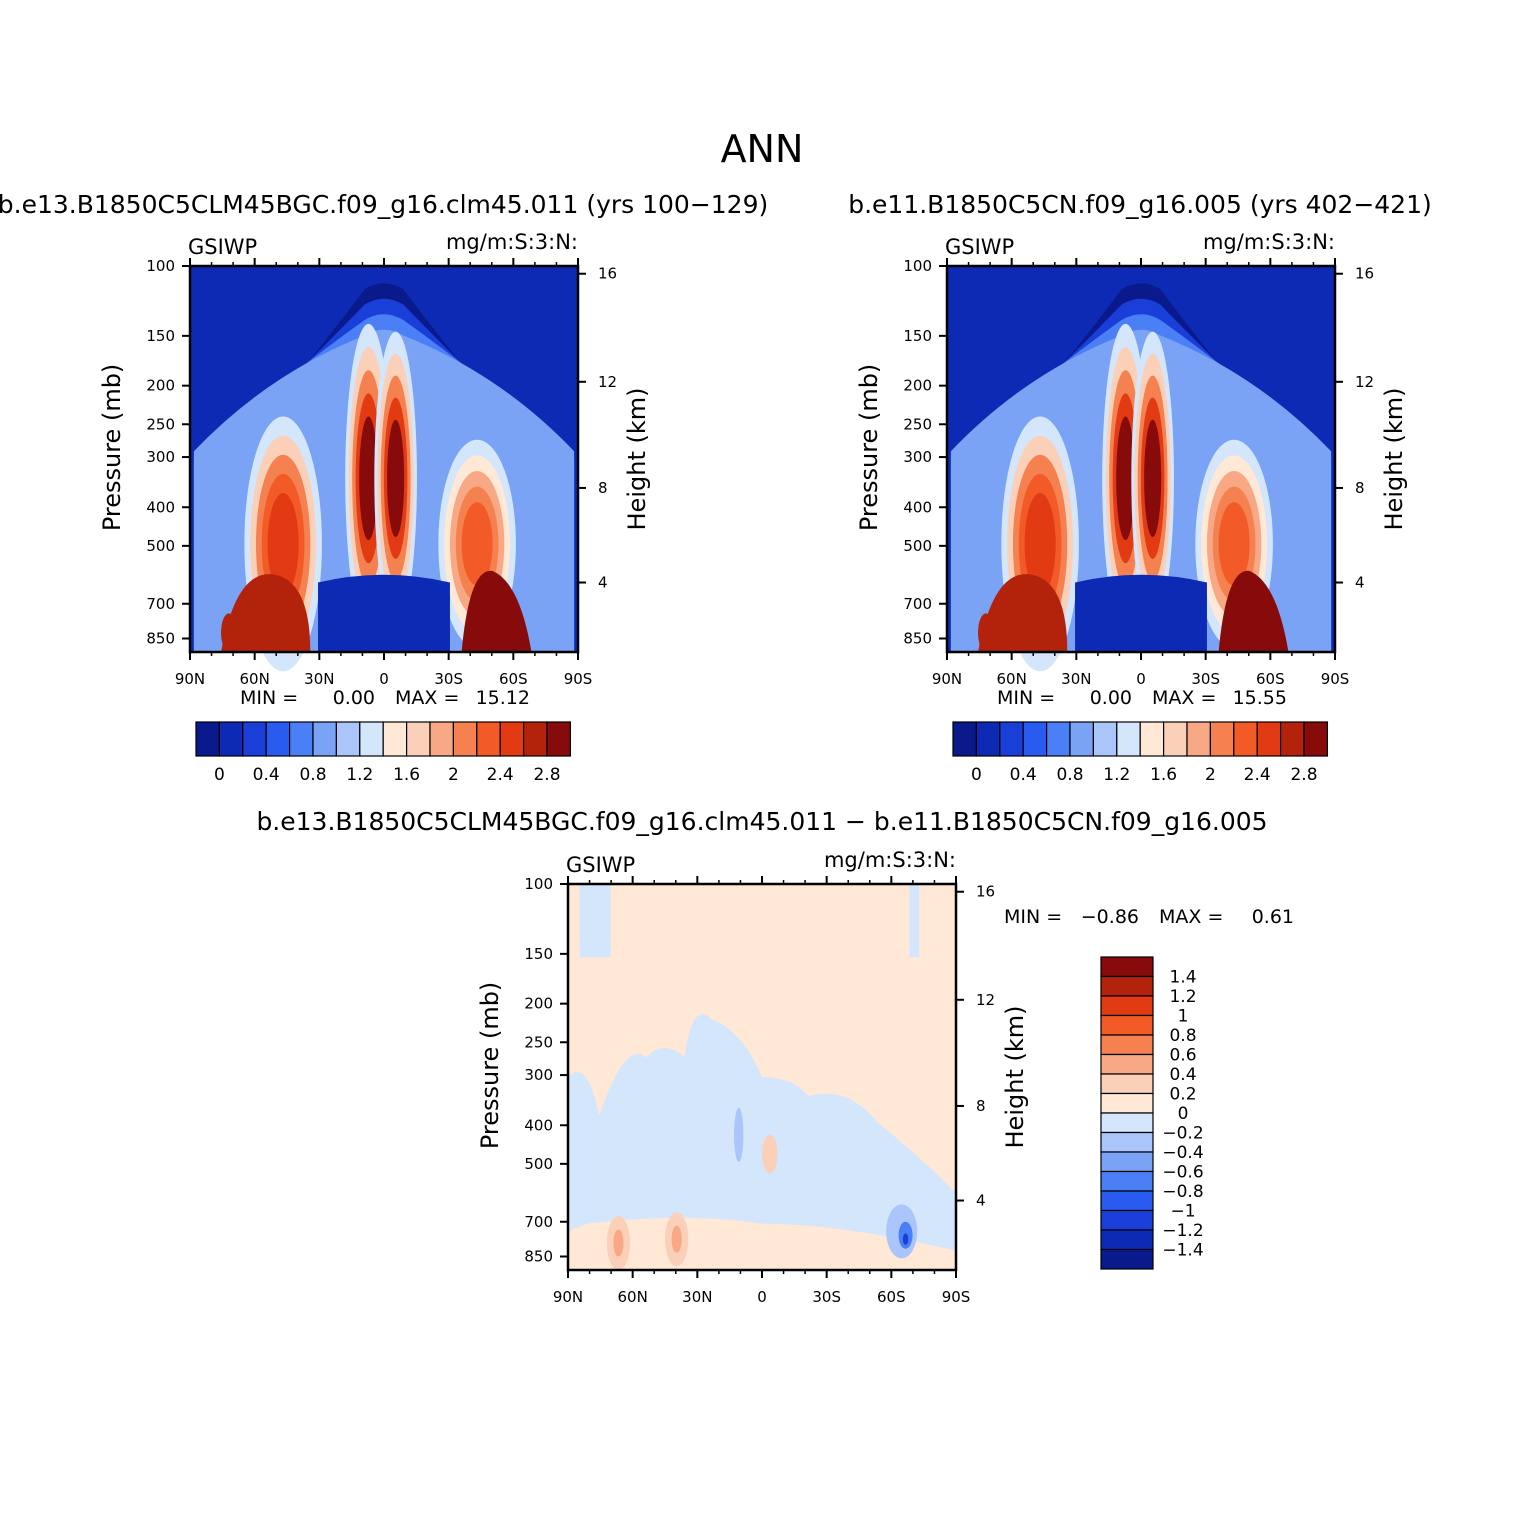 The width and height of the screenshot is (1524, 1524). I want to click on y-right-tick-label: 12, so click(985, 1000).